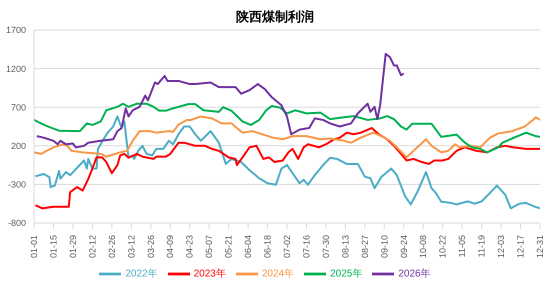 The width and height of the screenshot is (550, 285). Describe the element at coordinates (16, 69) in the screenshot. I see `y-tick-label: 1200` at that location.